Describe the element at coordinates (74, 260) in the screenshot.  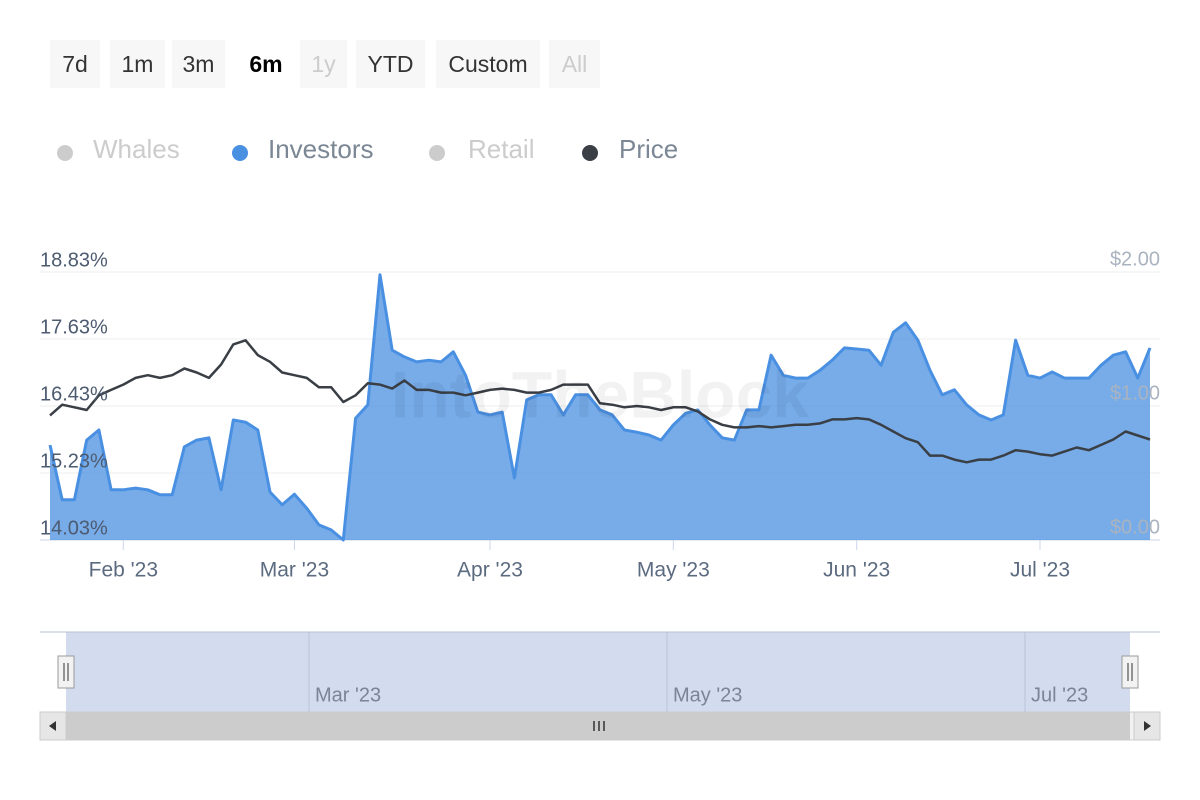
I see `y-tick-label: 18.83%` at that location.